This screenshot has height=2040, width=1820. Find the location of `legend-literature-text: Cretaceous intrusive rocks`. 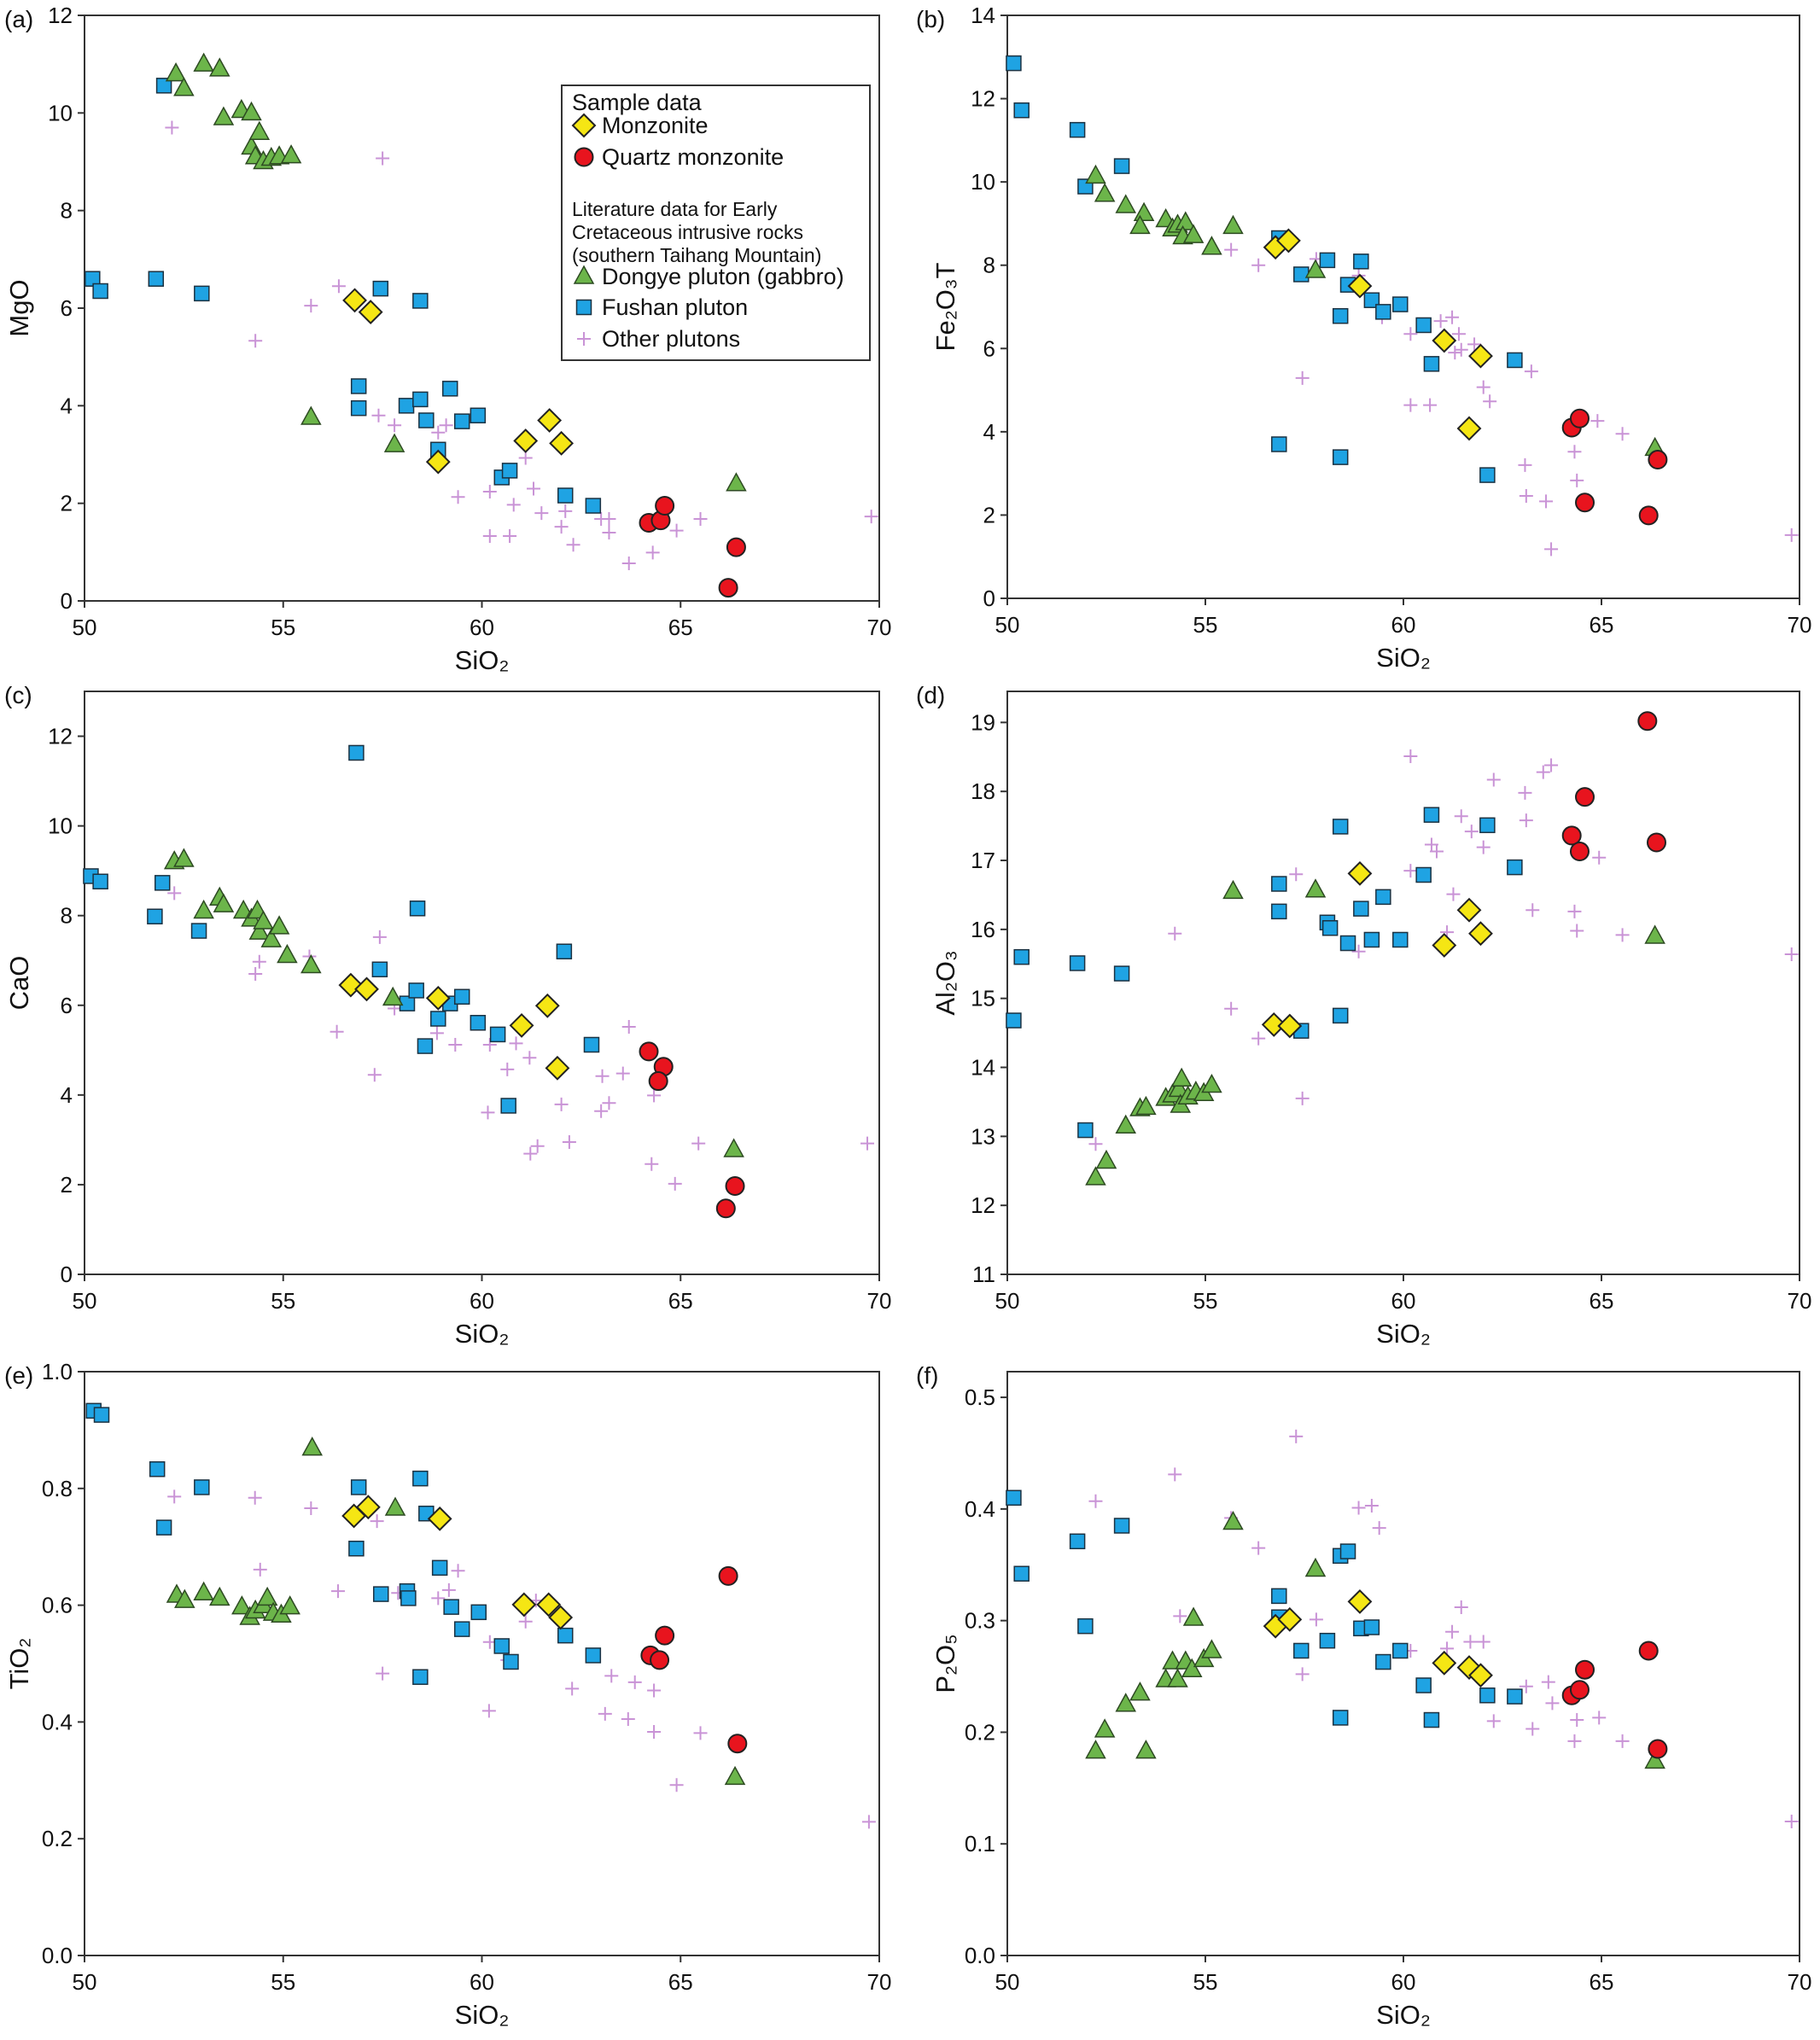

legend-literature-text: Cretaceous intrusive rocks is located at coordinates (687, 232).